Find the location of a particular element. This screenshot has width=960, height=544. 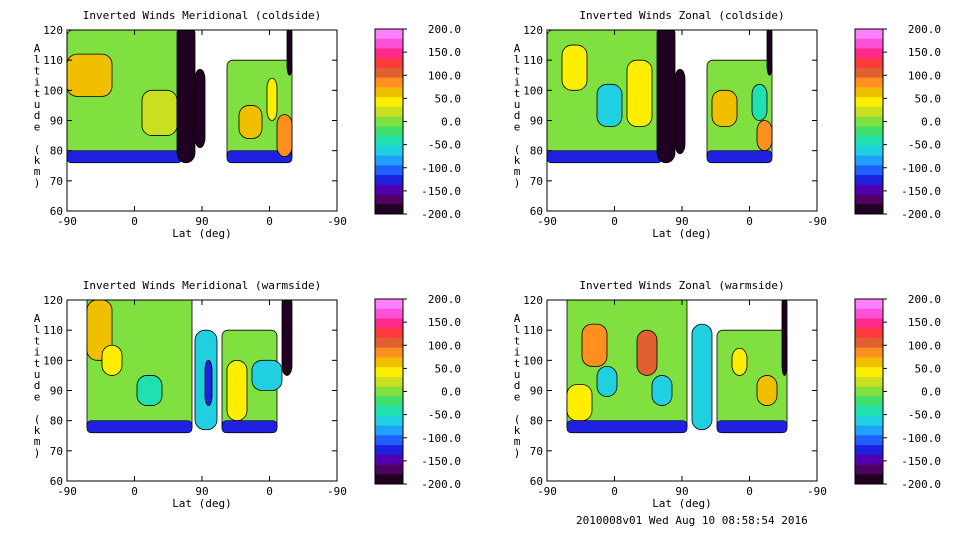

chart-title: Inverted Winds Meridional (warmside) is located at coordinates (202, 285).